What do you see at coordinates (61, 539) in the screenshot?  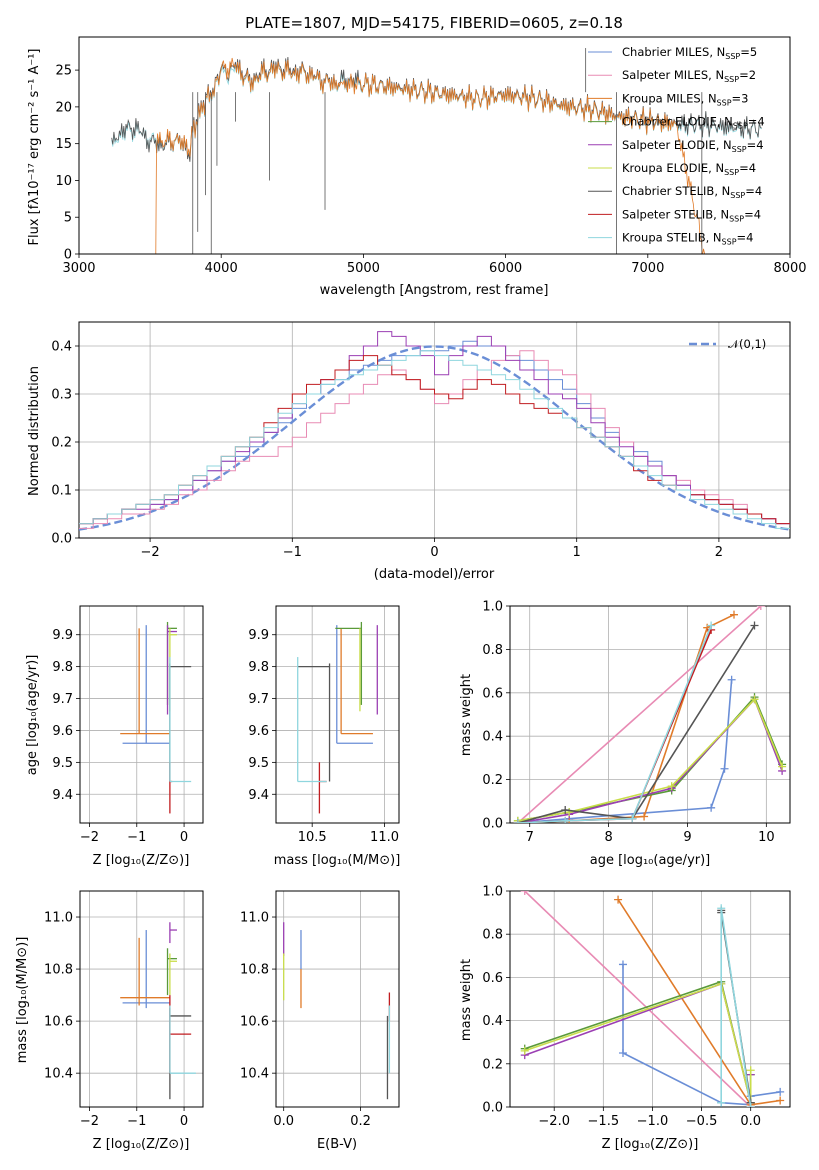 I see `residual-hist-ytick-label: 0.0` at bounding box center [61, 539].